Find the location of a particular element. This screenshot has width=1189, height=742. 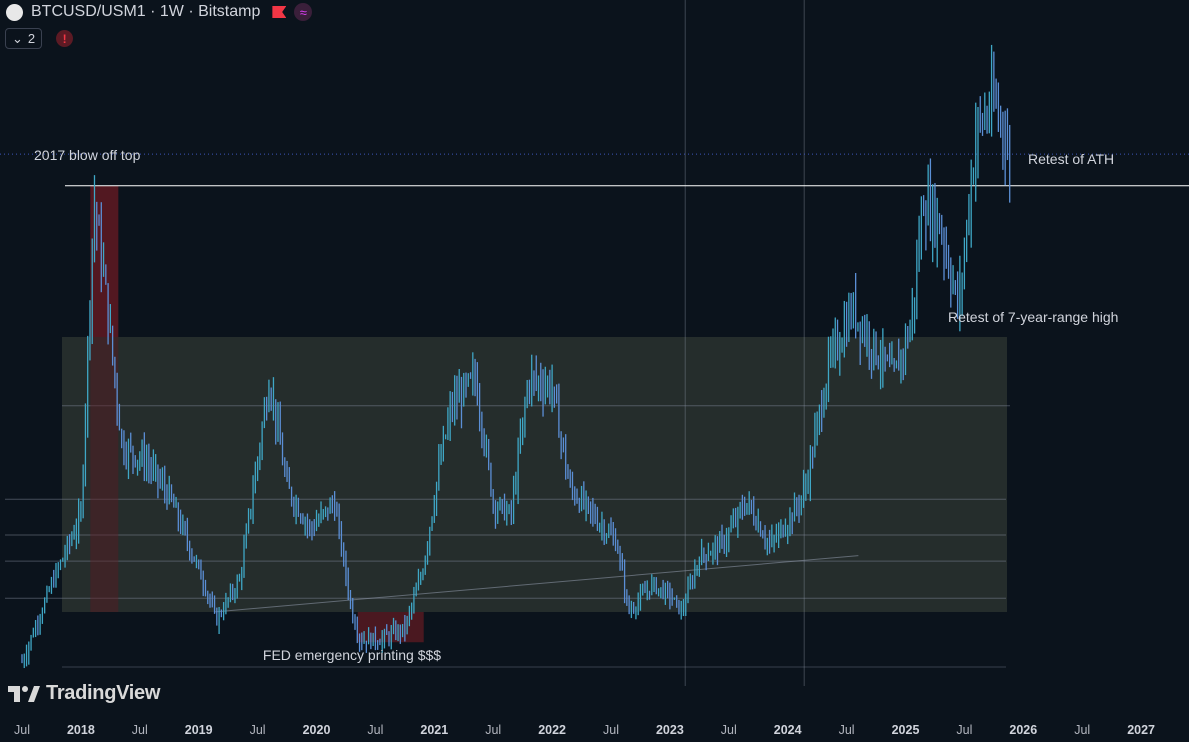

tradingview-logo-text: TradingView is located at coordinates (103, 693).